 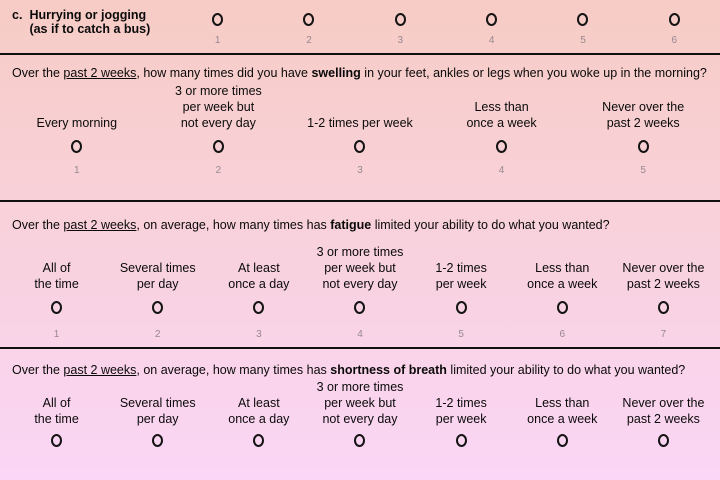 What do you see at coordinates (88, 15) in the screenshot?
I see `item-c-text-line1: Hurrying or jogging` at bounding box center [88, 15].